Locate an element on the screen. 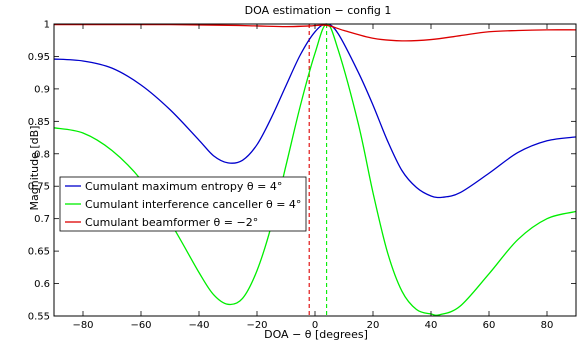 The height and width of the screenshot is (345, 583). y-tick-label: 0.95 is located at coordinates (39, 57).